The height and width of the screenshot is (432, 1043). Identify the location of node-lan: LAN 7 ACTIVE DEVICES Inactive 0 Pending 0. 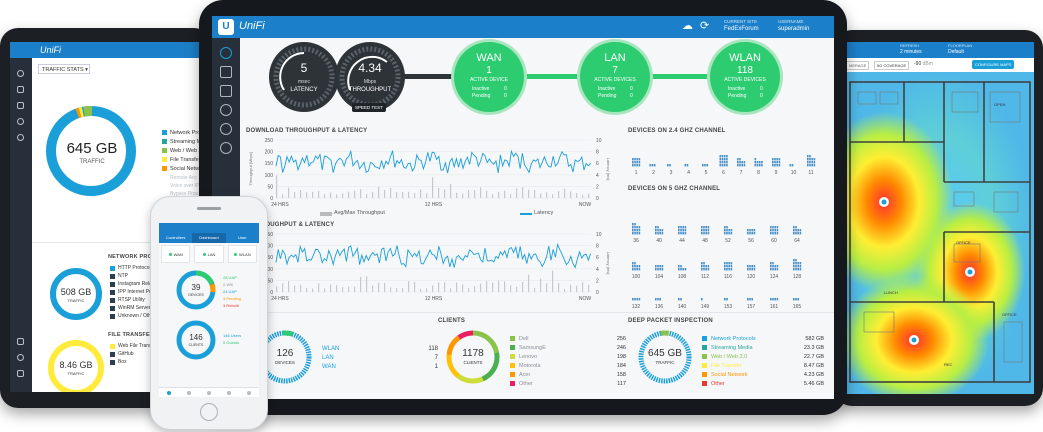
(615, 77).